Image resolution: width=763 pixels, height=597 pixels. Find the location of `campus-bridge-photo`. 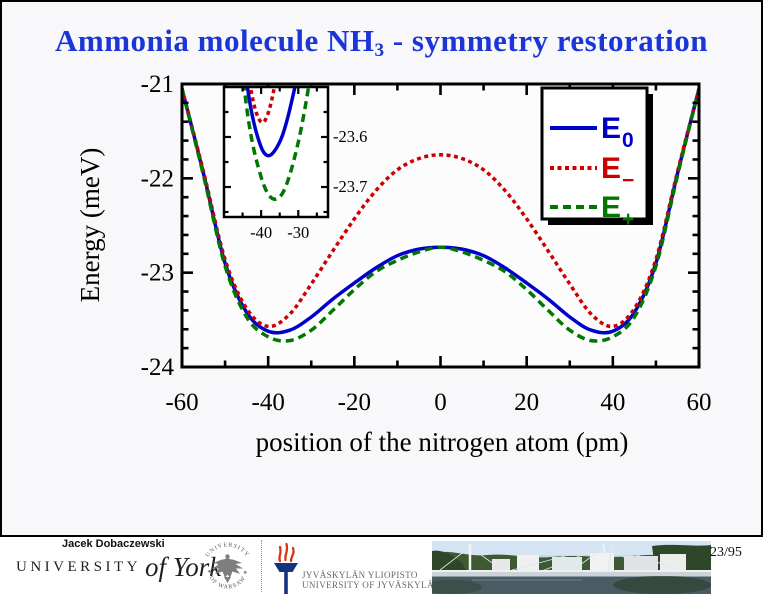

campus-bridge-photo is located at coordinates (571, 567).